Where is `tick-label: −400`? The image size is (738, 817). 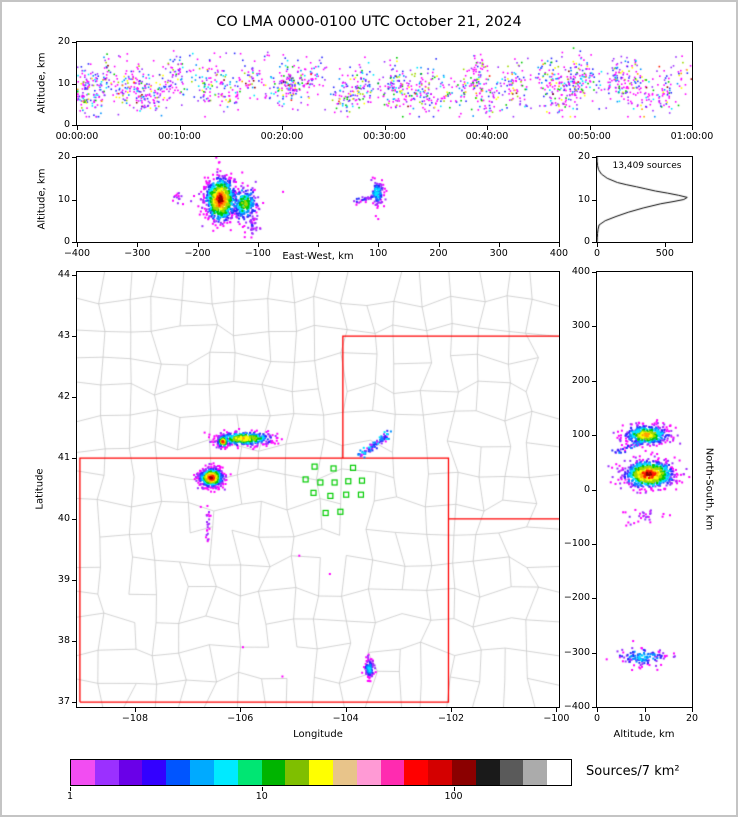 tick-label: −400 is located at coordinates (77, 253).